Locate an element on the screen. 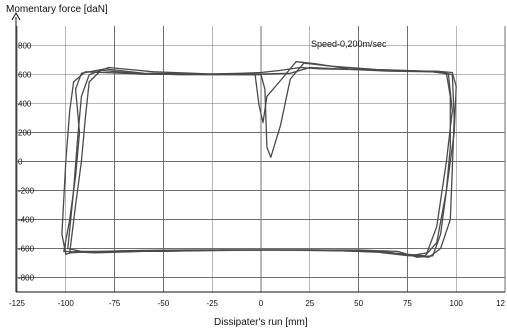 The image size is (507, 328). x-tick-label-5: 0 is located at coordinates (261, 303).